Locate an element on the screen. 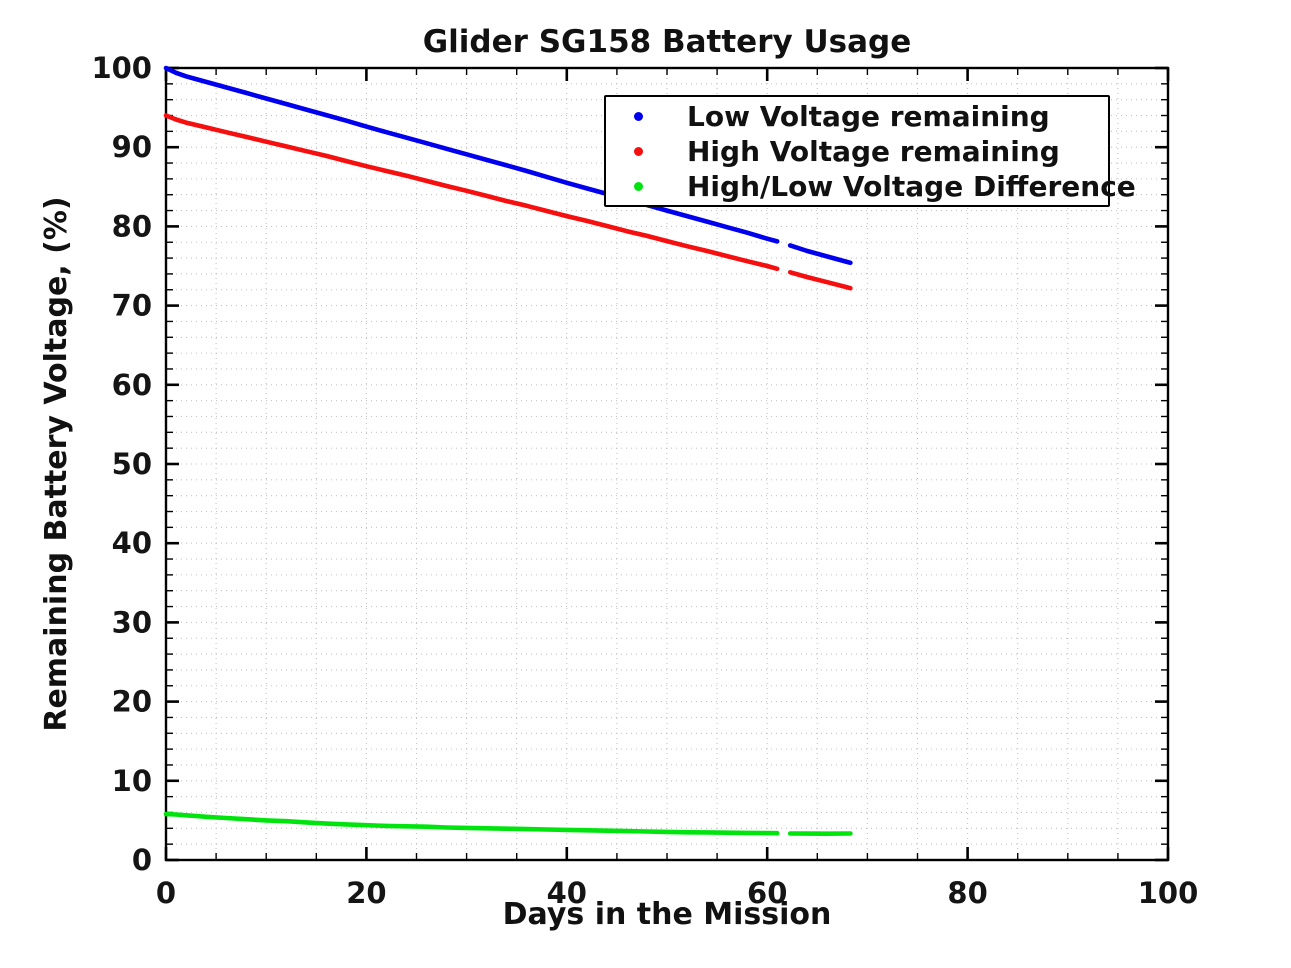  legend-item: High/Low Voltage Difference is located at coordinates (871, 186).